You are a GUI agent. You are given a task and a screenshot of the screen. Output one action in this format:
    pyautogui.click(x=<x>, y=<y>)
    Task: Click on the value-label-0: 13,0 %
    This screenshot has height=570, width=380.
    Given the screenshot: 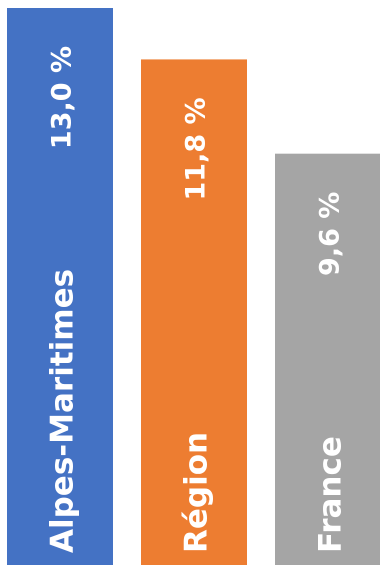 What is the action you would take?
    pyautogui.click(x=62, y=97)
    